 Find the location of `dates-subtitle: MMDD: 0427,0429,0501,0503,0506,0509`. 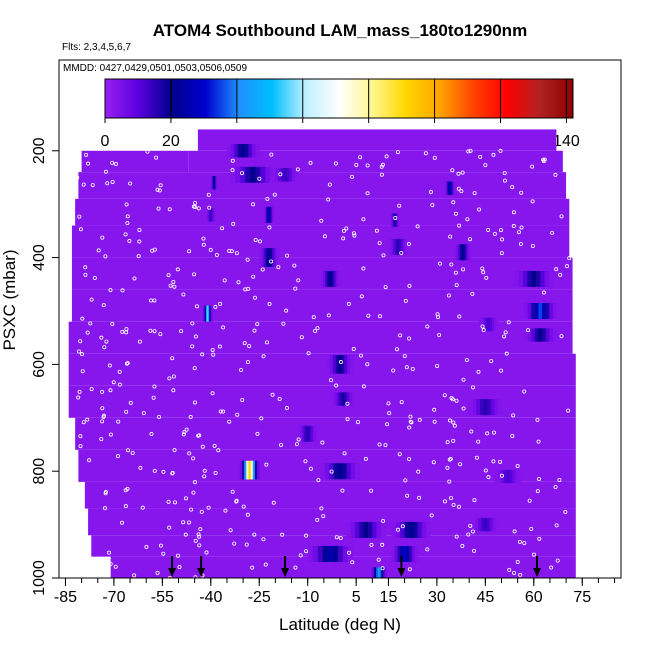

dates-subtitle: MMDD: 0427,0429,0501,0503,0506,0509 is located at coordinates (155, 68).